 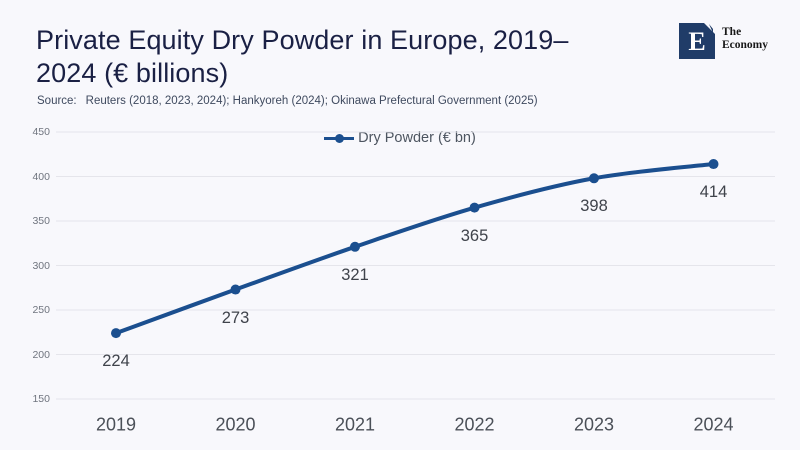 I want to click on logo-wordmark-line1: The, so click(x=732, y=32).